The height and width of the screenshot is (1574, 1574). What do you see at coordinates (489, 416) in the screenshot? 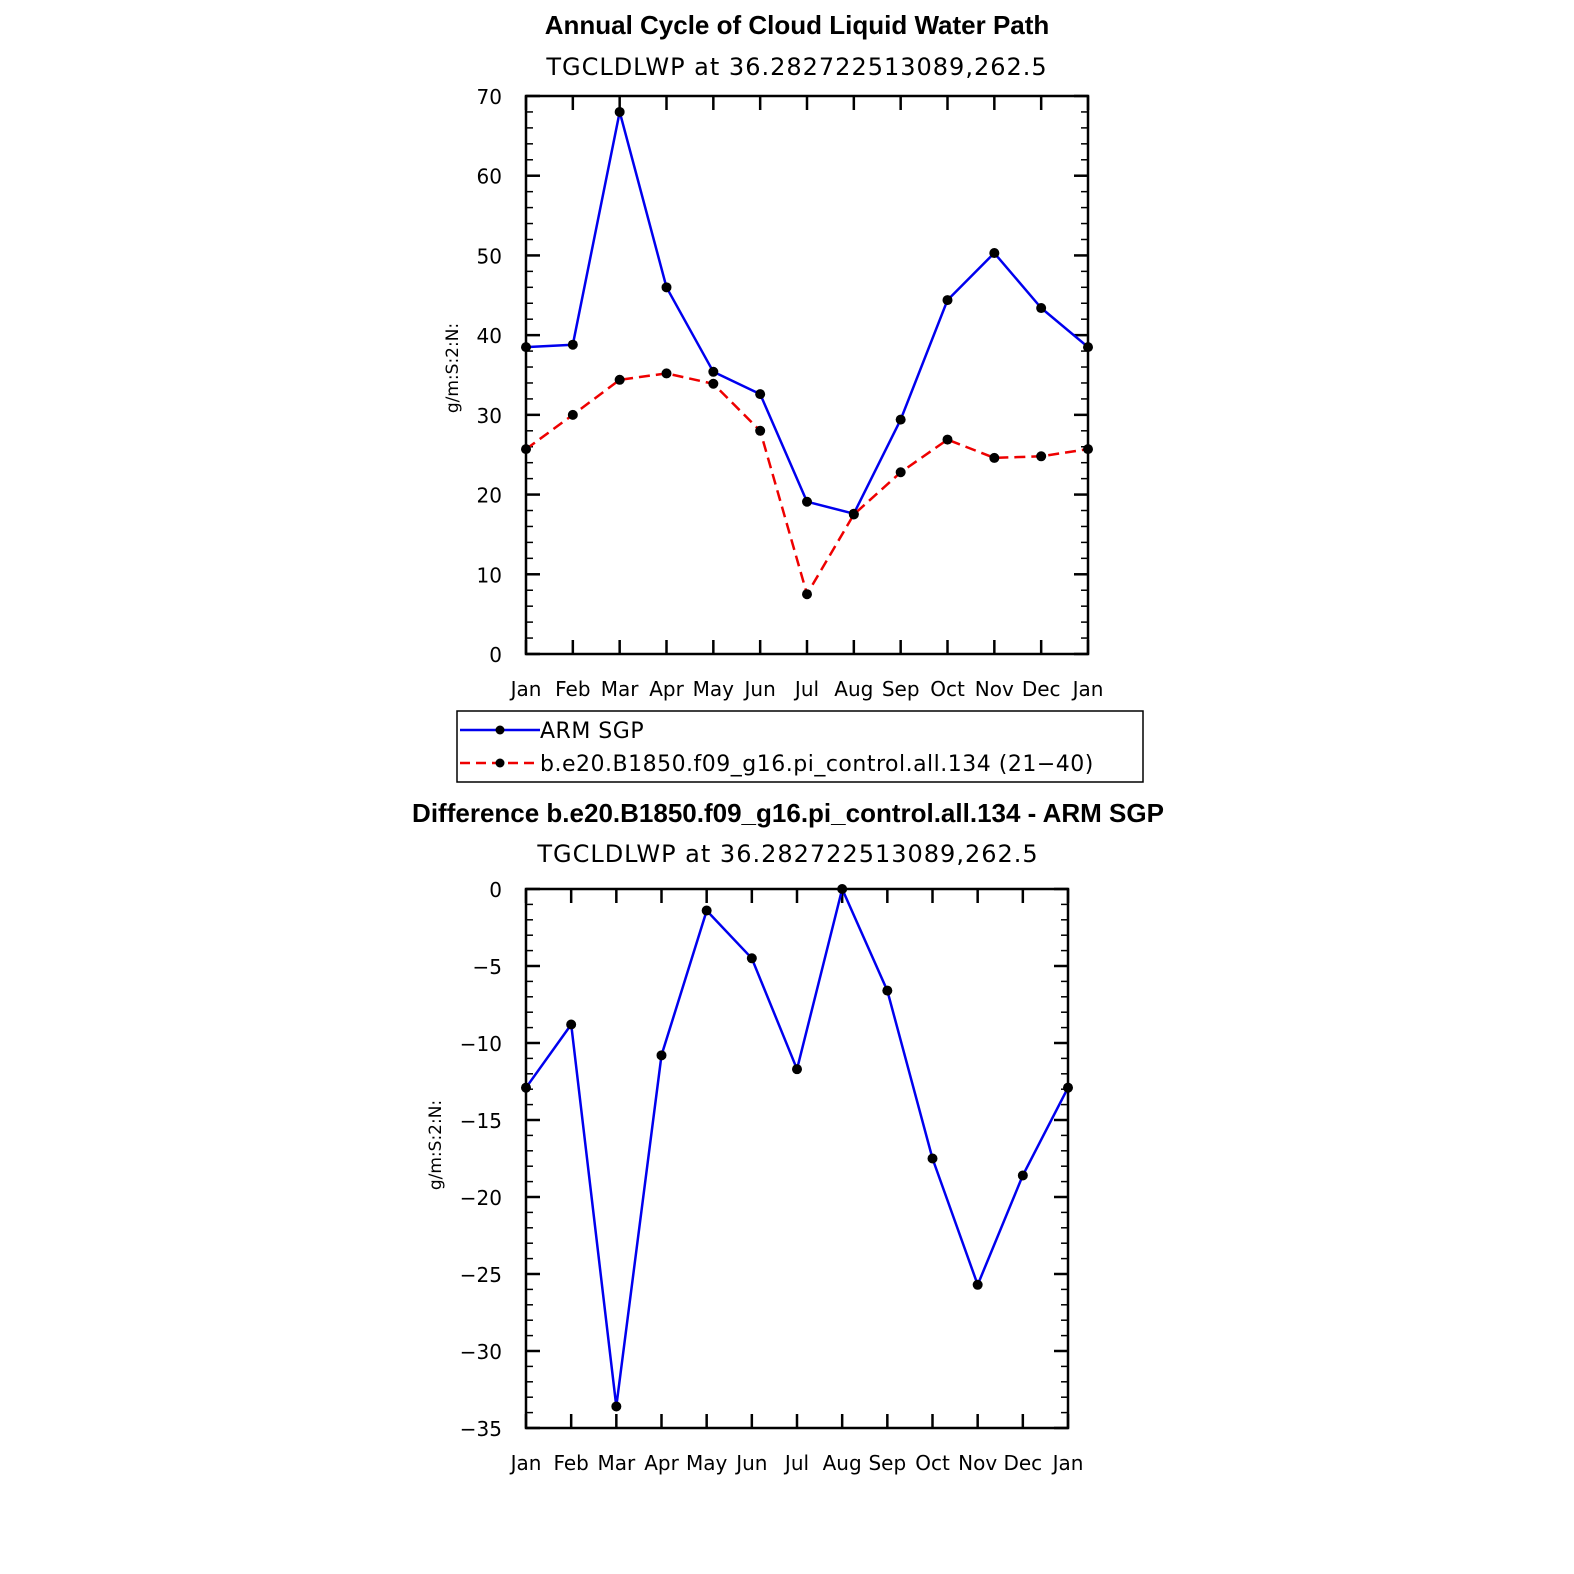
I see `y-tick-label: 30` at bounding box center [489, 416].